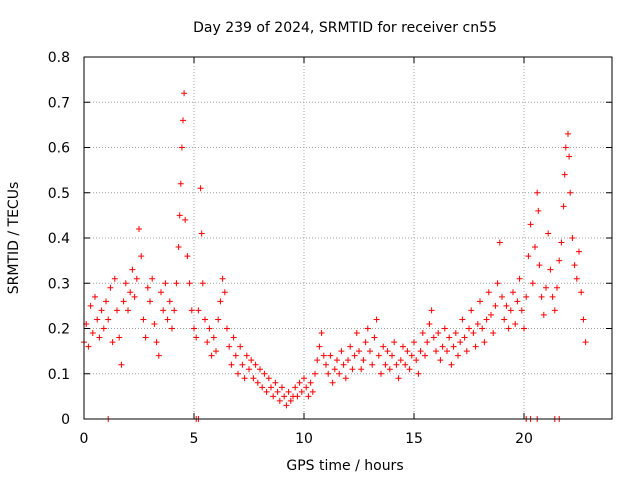 The height and width of the screenshot is (480, 640). What do you see at coordinates (65, 420) in the screenshot?
I see `y-tick-label: 0` at bounding box center [65, 420].